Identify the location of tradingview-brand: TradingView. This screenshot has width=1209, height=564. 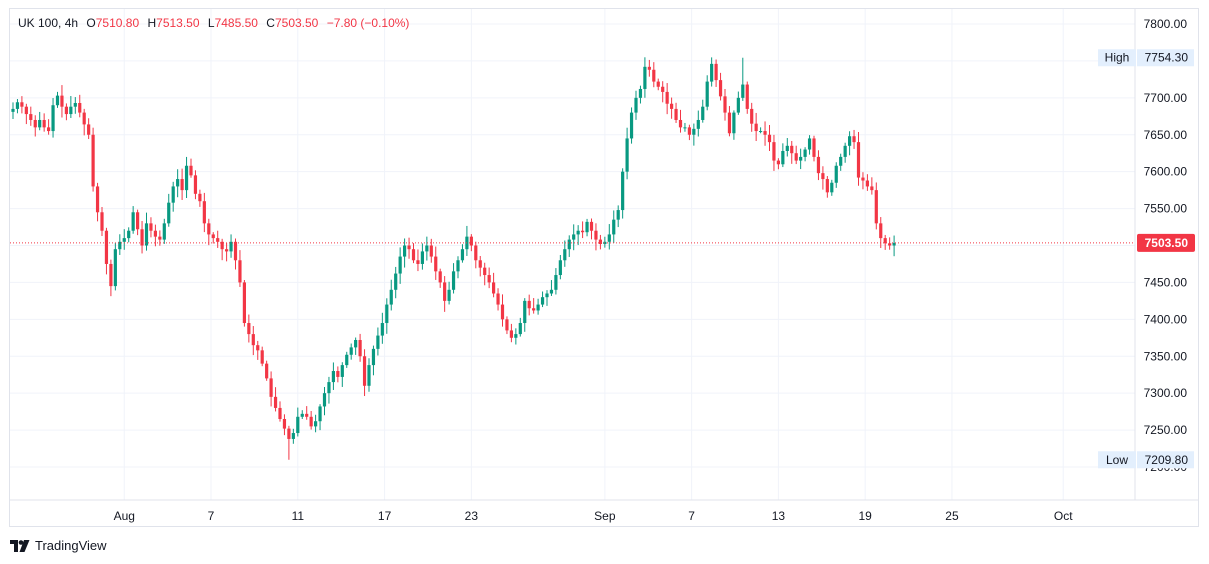
(58, 545).